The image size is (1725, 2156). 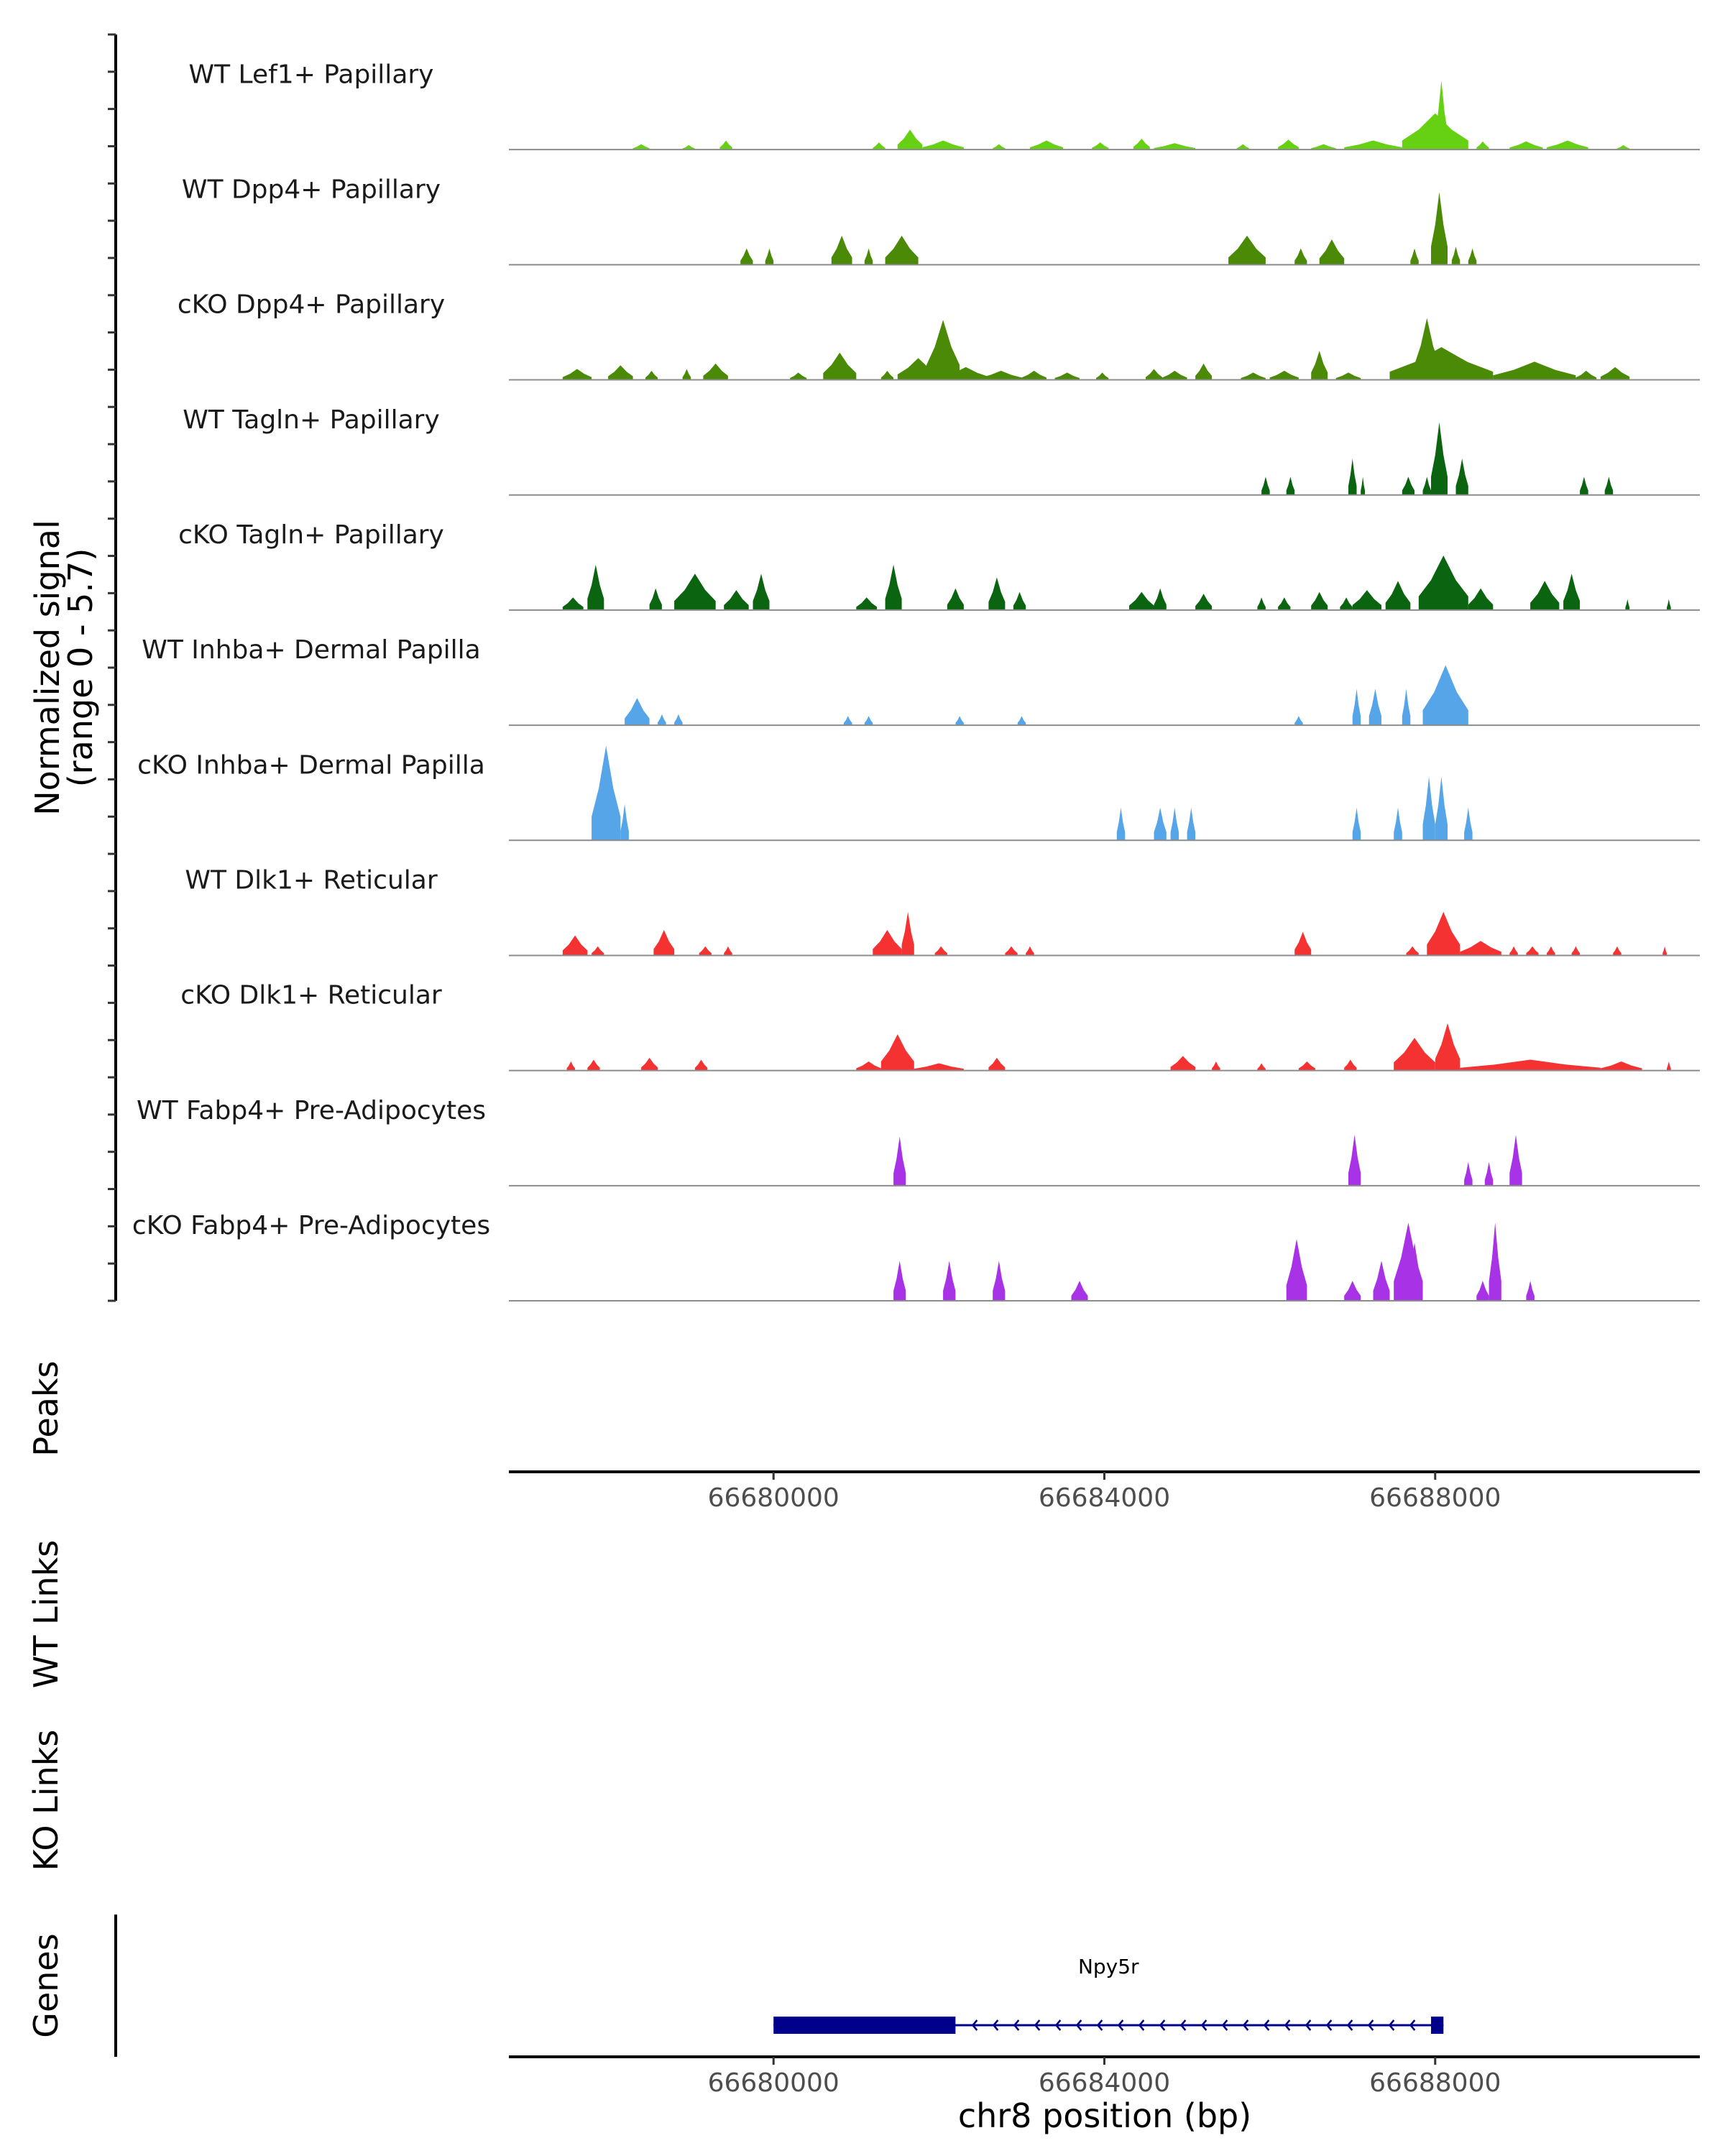 I want to click on peaks-x-ticks: 66680000 66684000 66688000, so click(x=1104, y=1492).